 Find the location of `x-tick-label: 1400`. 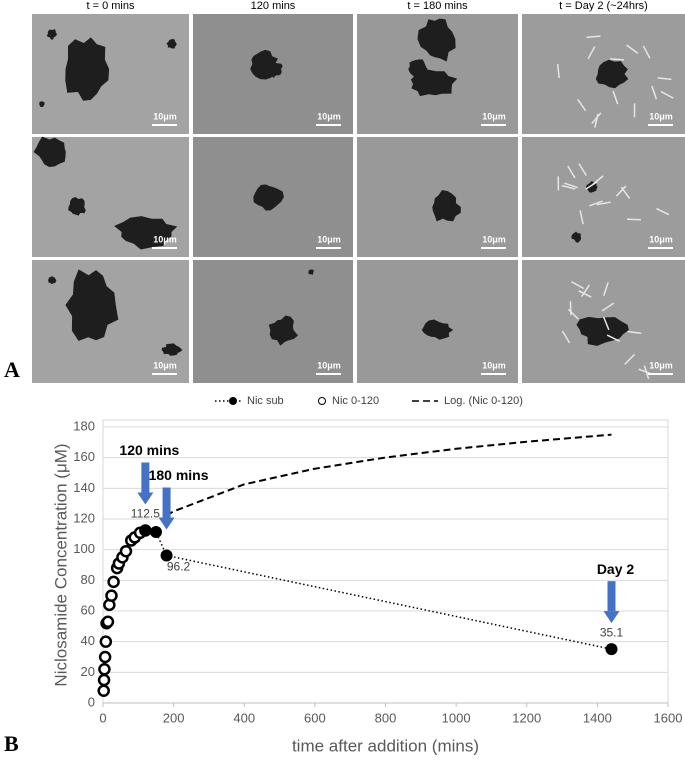

x-tick-label: 1400 is located at coordinates (597, 717).